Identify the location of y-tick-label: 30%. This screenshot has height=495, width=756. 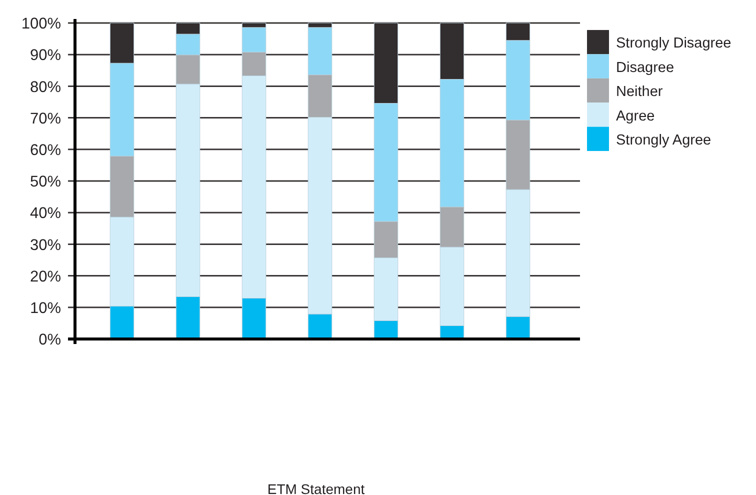
(46, 245).